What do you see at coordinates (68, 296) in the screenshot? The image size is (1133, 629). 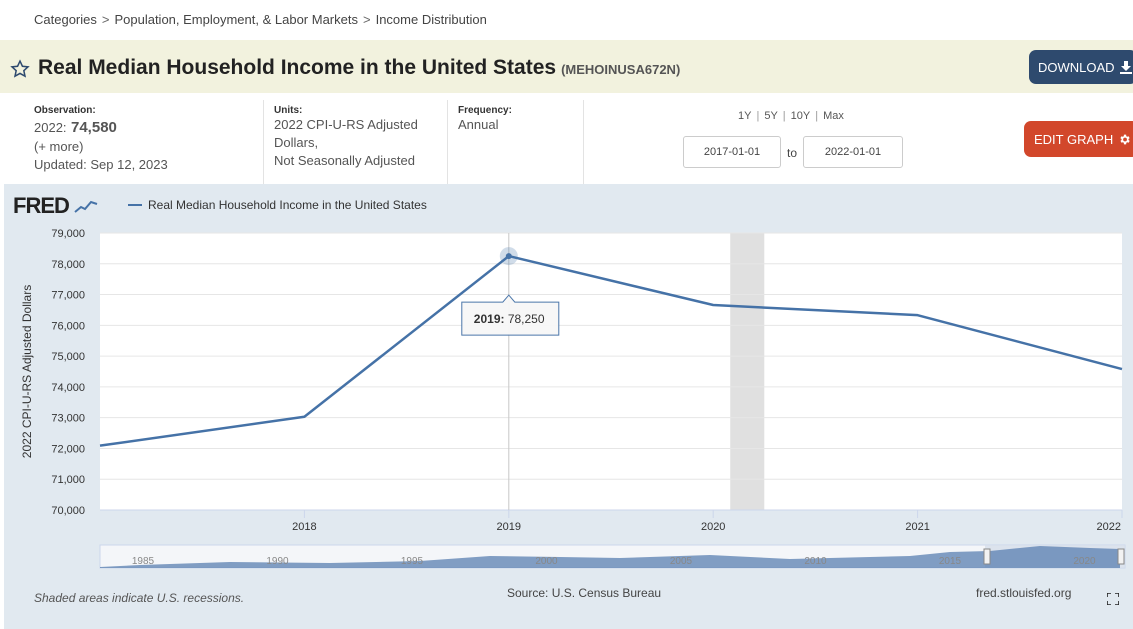 I see `y-tick-label: 77,000` at bounding box center [68, 296].